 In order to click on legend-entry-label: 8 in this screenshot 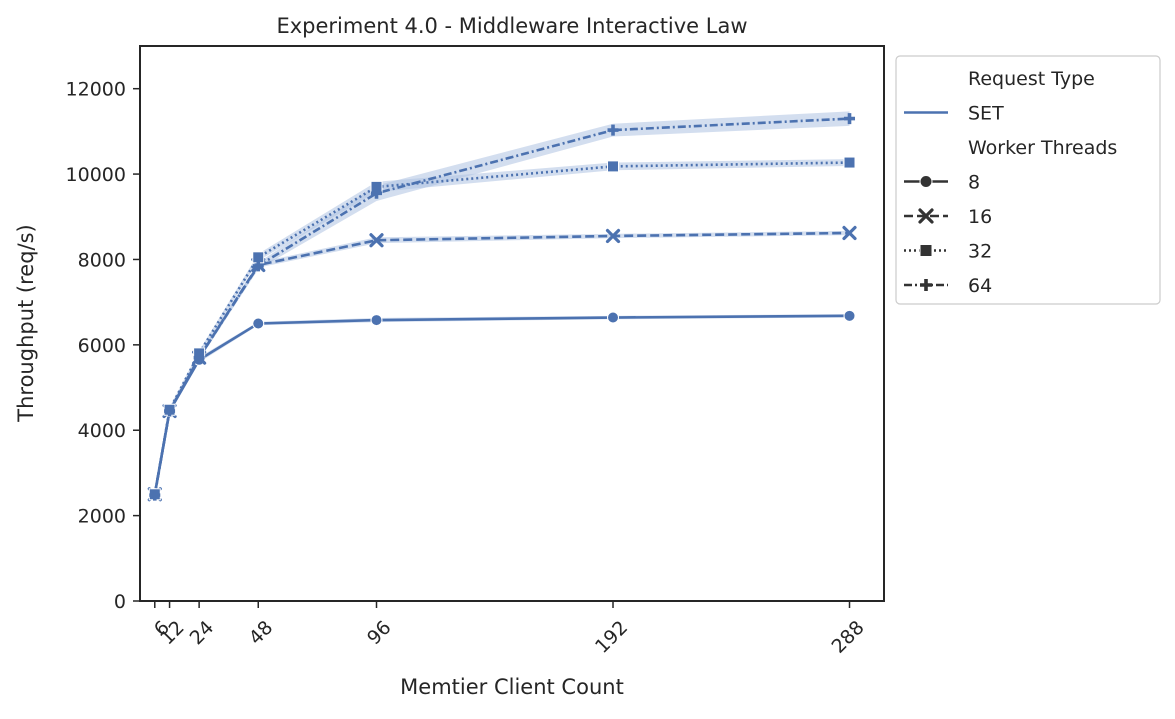, I will do `click(974, 183)`.